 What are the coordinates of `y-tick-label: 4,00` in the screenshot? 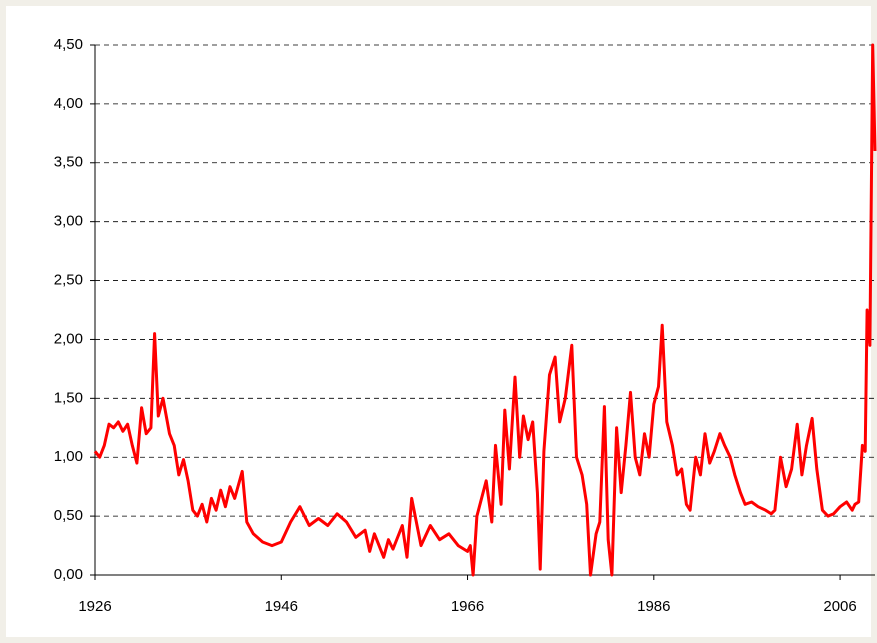 It's located at (68, 103).